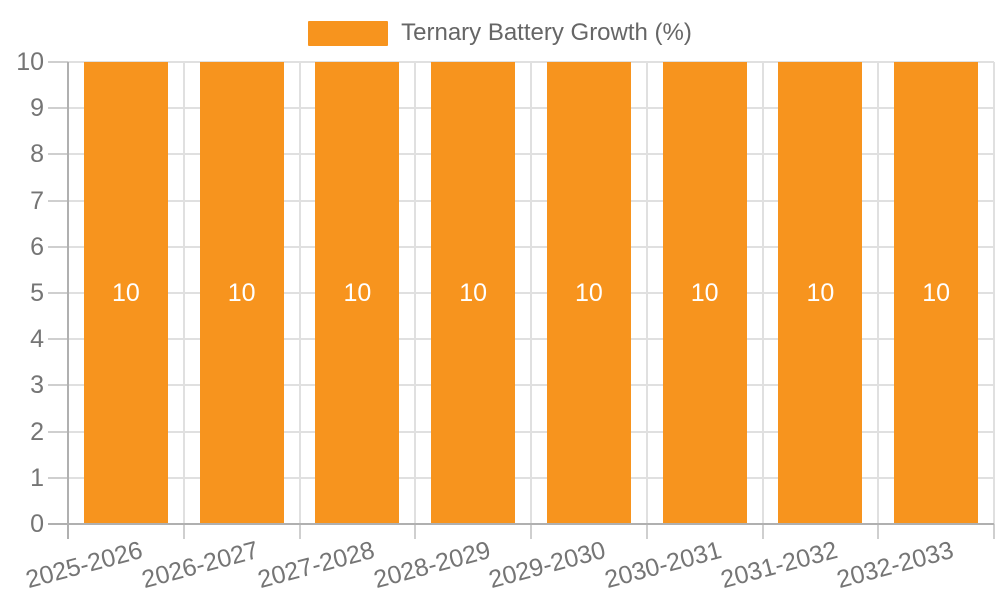  I want to click on y-axis-label: 7, so click(37, 200).